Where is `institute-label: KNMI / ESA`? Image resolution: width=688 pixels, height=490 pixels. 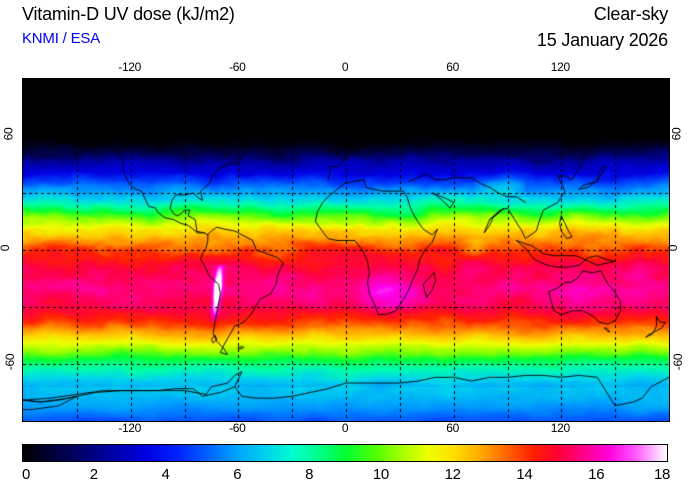 institute-label: KNMI / ESA is located at coordinates (61, 38).